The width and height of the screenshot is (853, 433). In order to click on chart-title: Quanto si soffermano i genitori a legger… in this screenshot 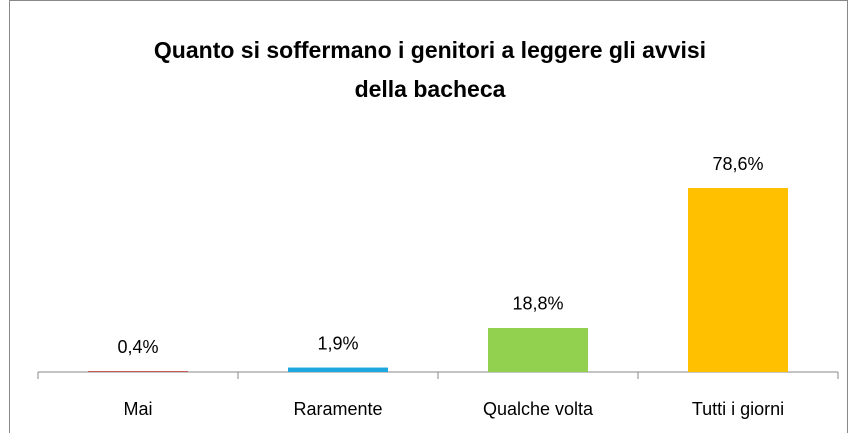, I will do `click(430, 50)`.